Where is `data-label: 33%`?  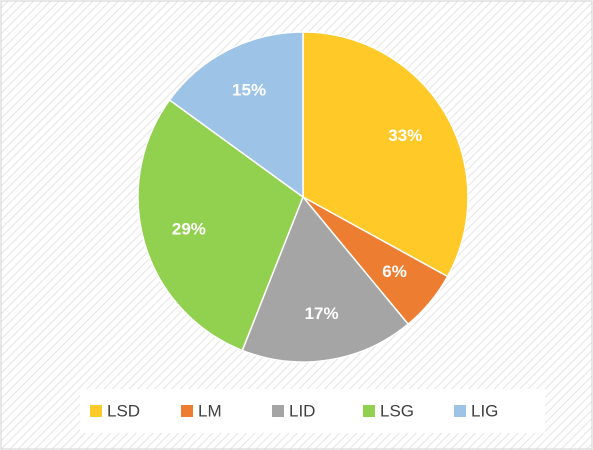
data-label: 33% is located at coordinates (405, 135).